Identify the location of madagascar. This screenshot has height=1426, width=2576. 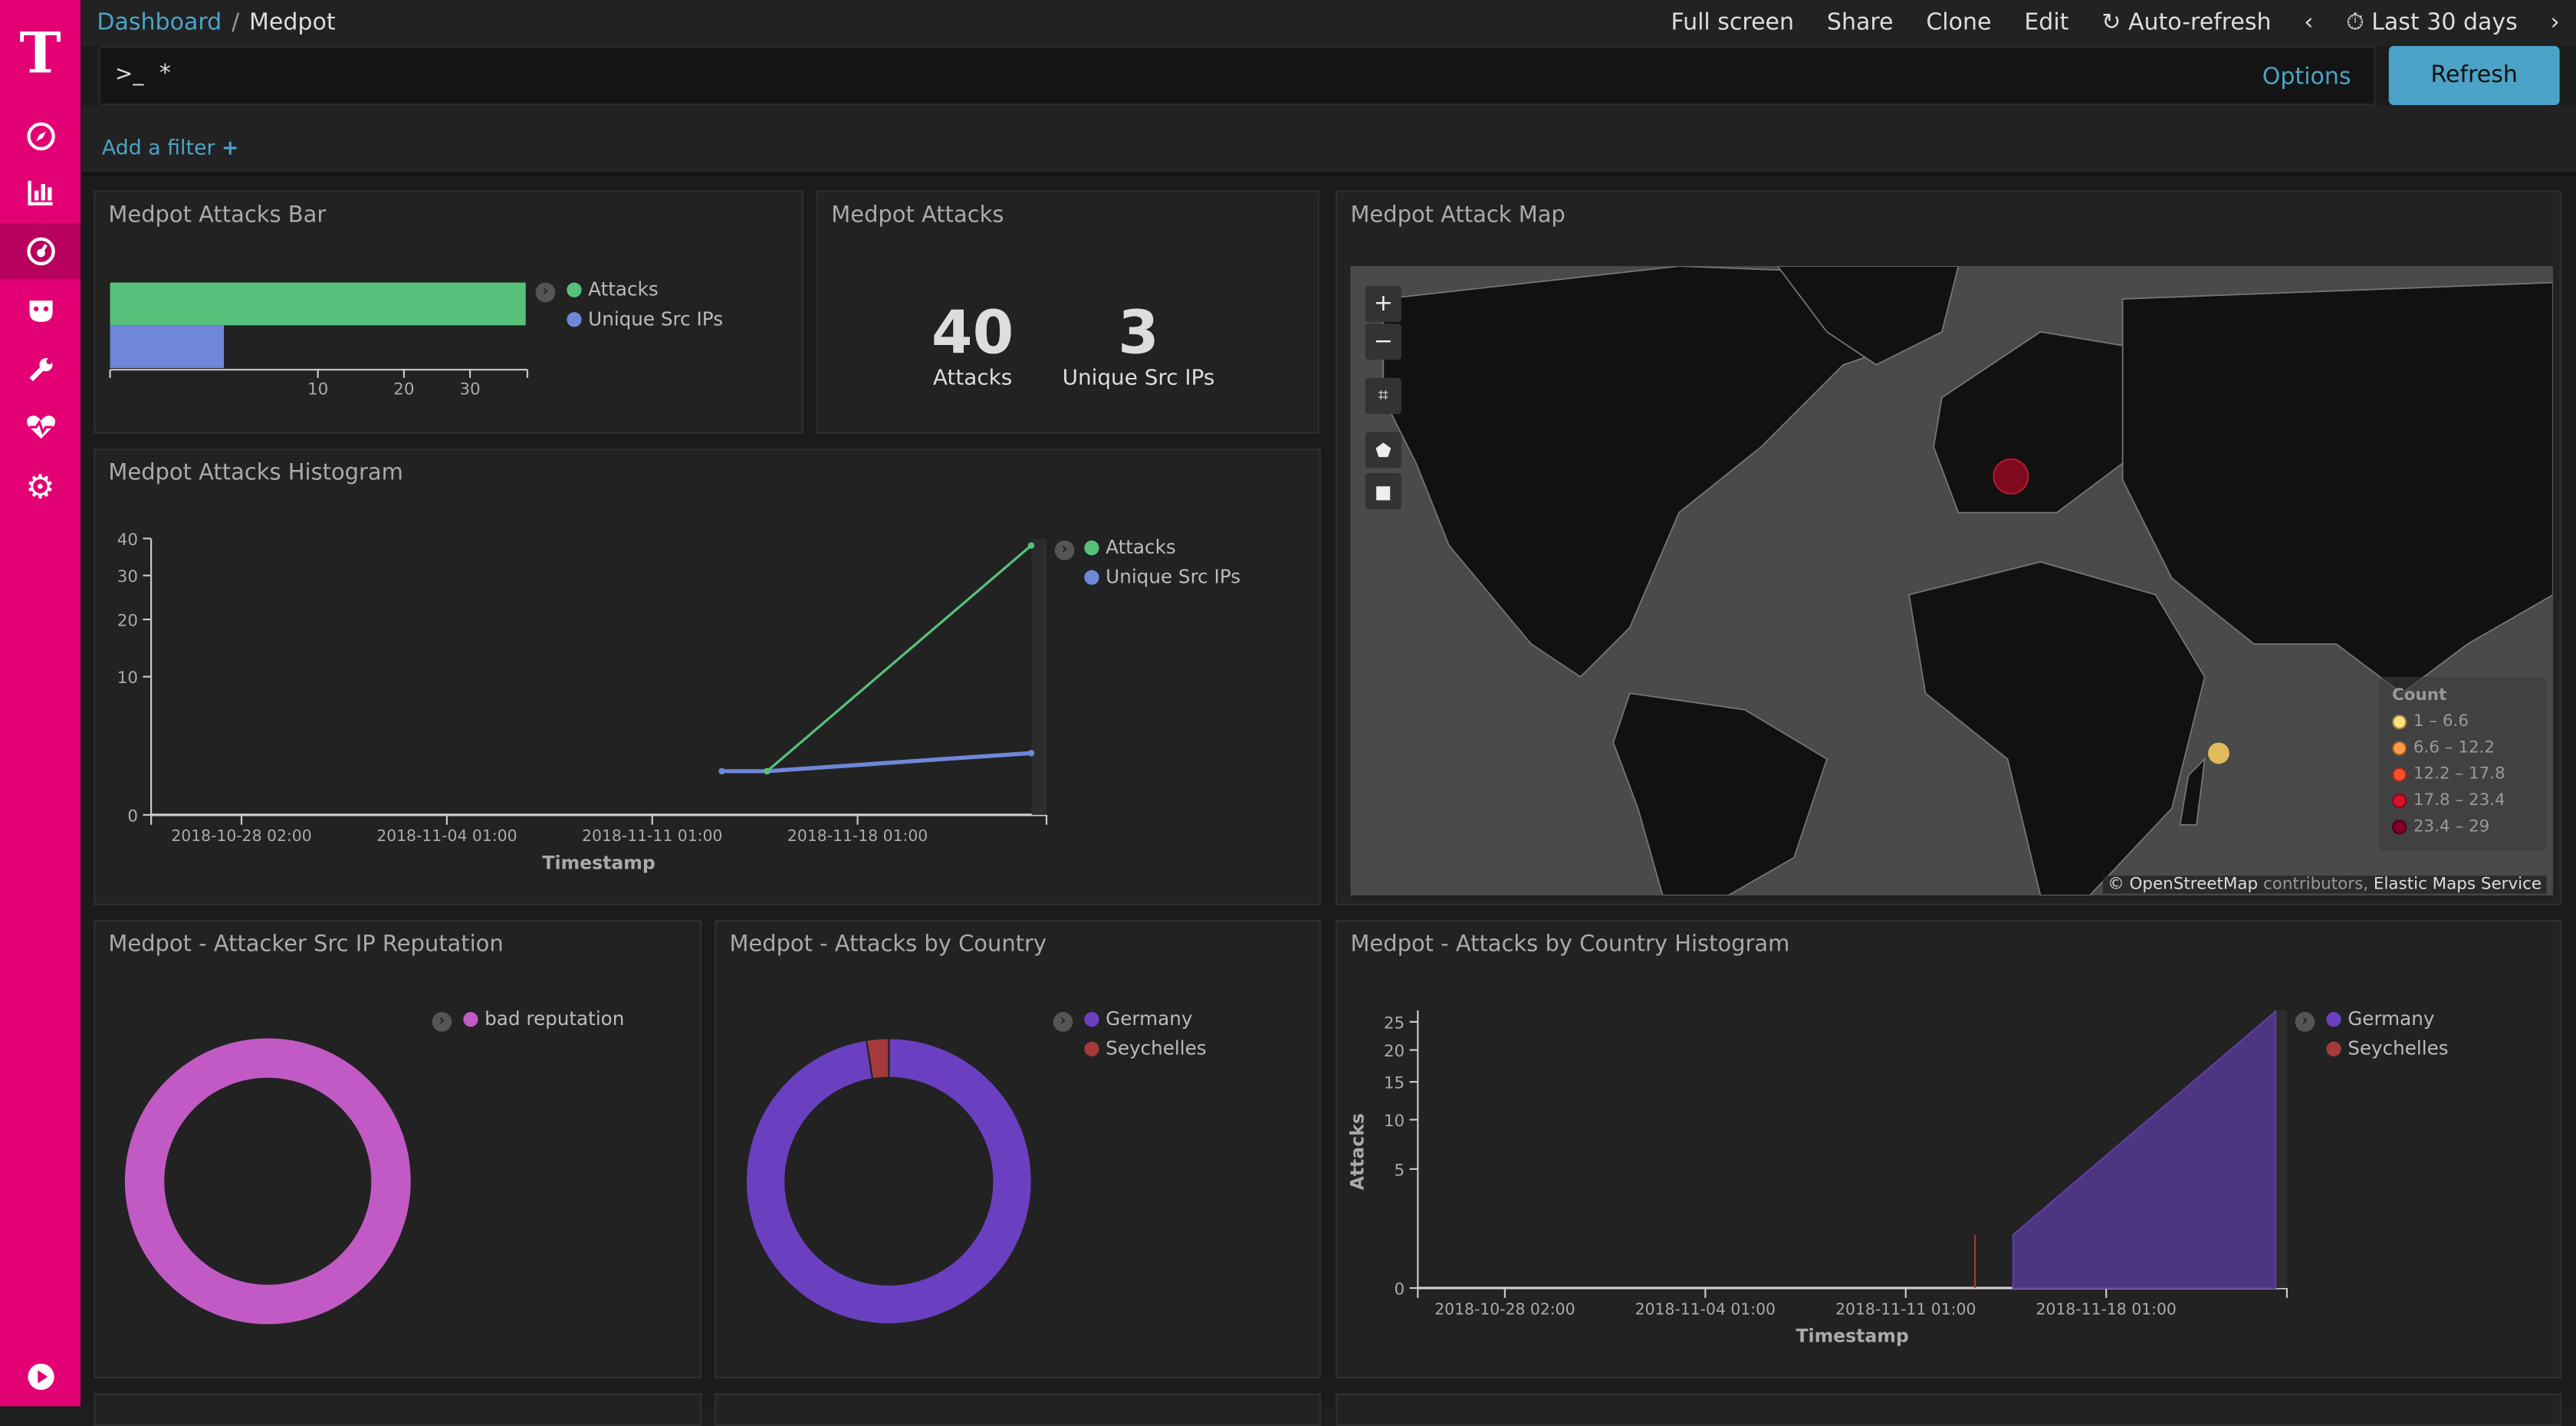
(2192, 791).